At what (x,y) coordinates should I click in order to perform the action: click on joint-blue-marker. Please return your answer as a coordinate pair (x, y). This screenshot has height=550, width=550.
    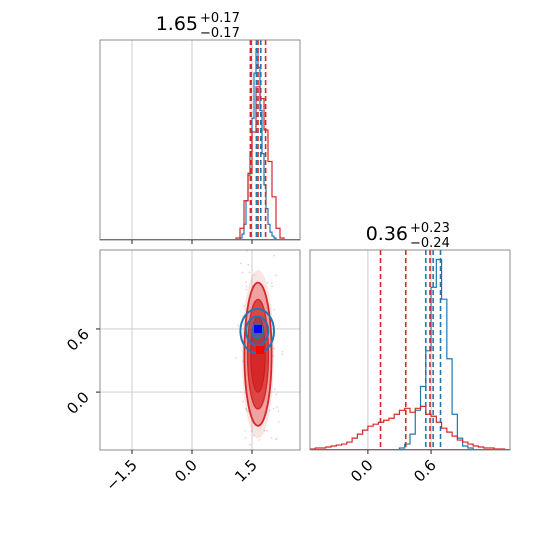
    Looking at the image, I should click on (258, 328).